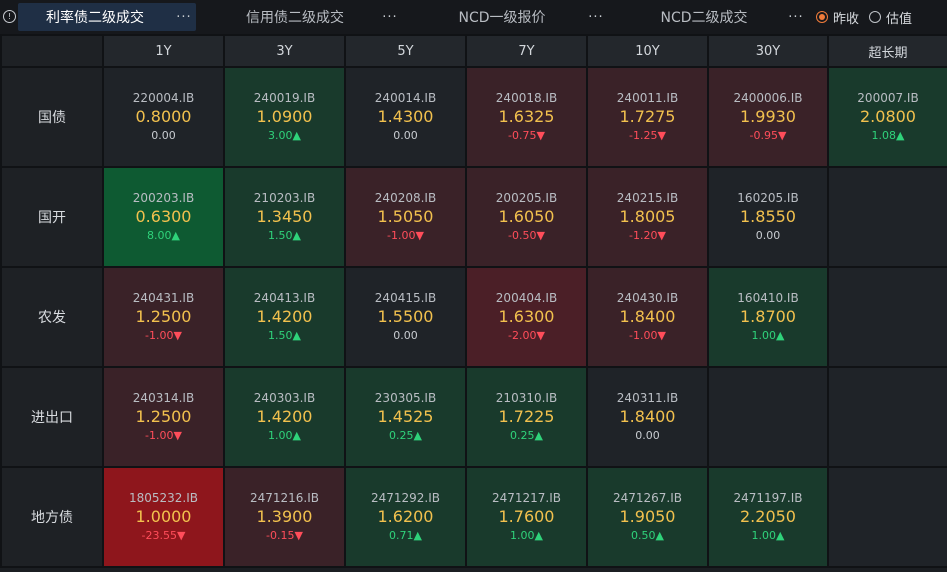  I want to click on bond-cell: 240415.IB 1.5500 0.00, so click(405, 317).